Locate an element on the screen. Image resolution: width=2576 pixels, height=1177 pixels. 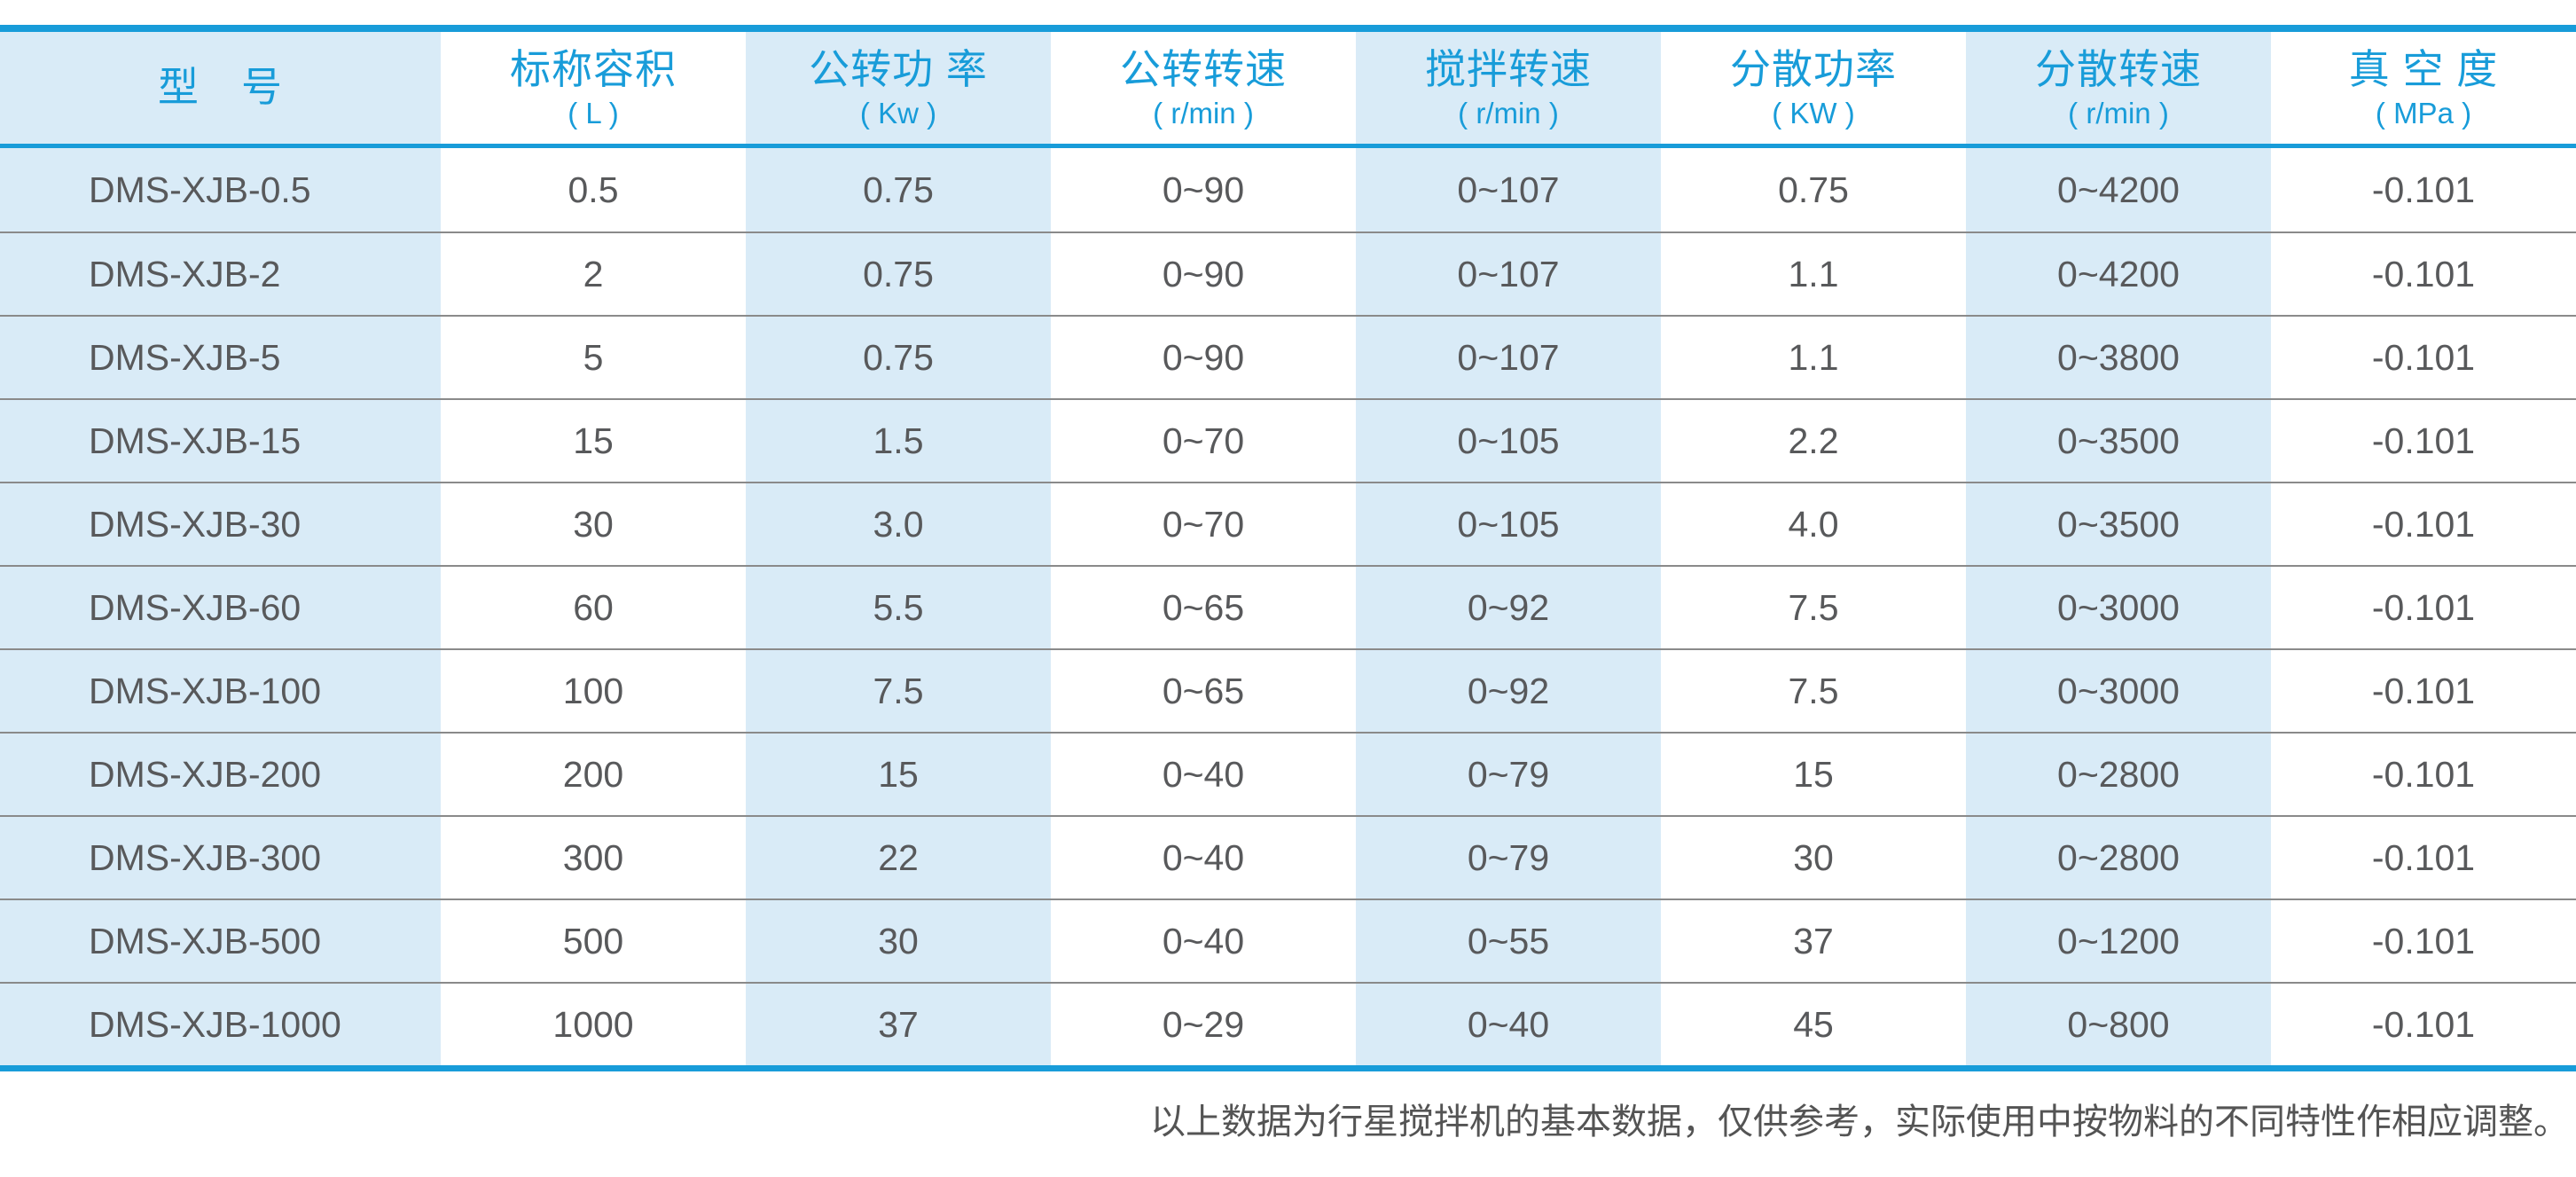
cell-revolution-power: 30 is located at coordinates (898, 941).